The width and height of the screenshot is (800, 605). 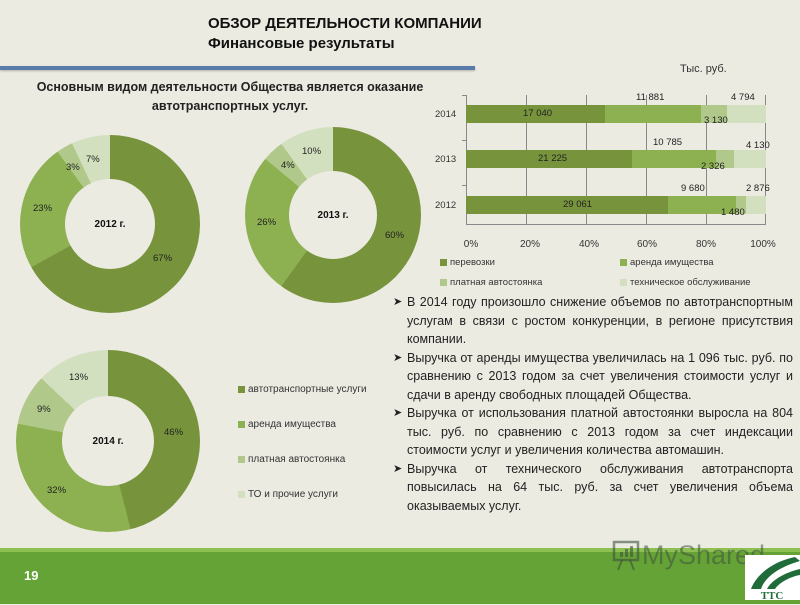 I want to click on bar-2012, so click(x=616, y=205).